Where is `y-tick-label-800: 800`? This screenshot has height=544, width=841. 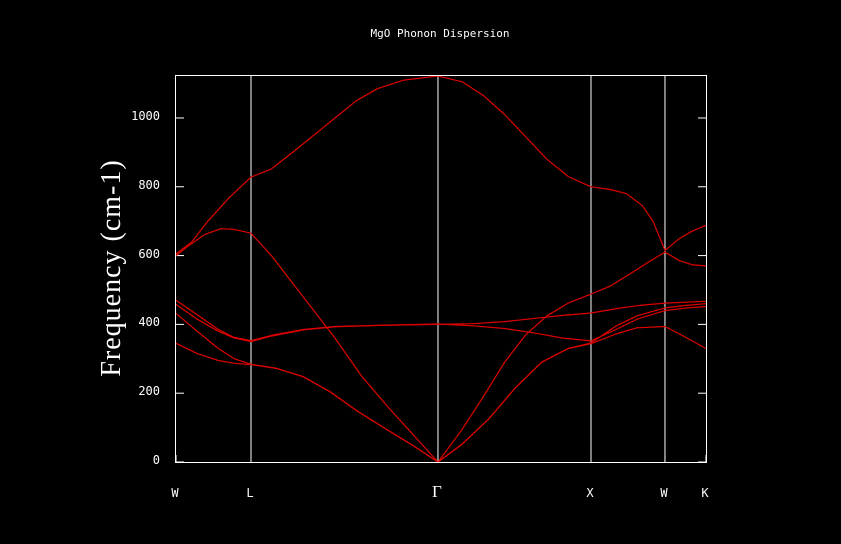
y-tick-label-800: 800 is located at coordinates (149, 184).